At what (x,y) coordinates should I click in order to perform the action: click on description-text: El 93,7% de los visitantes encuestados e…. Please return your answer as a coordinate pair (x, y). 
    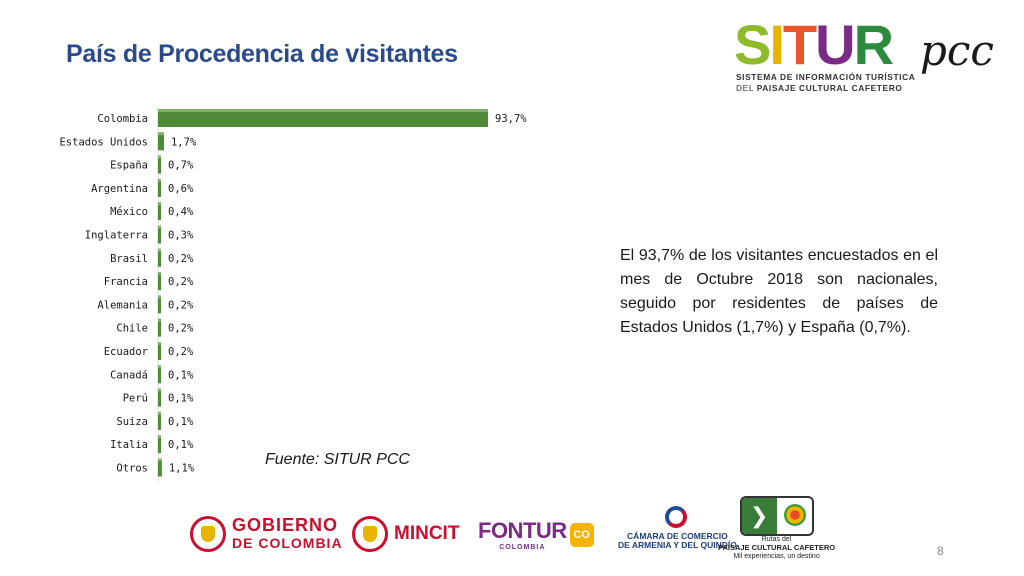
    Looking at the image, I should click on (779, 291).